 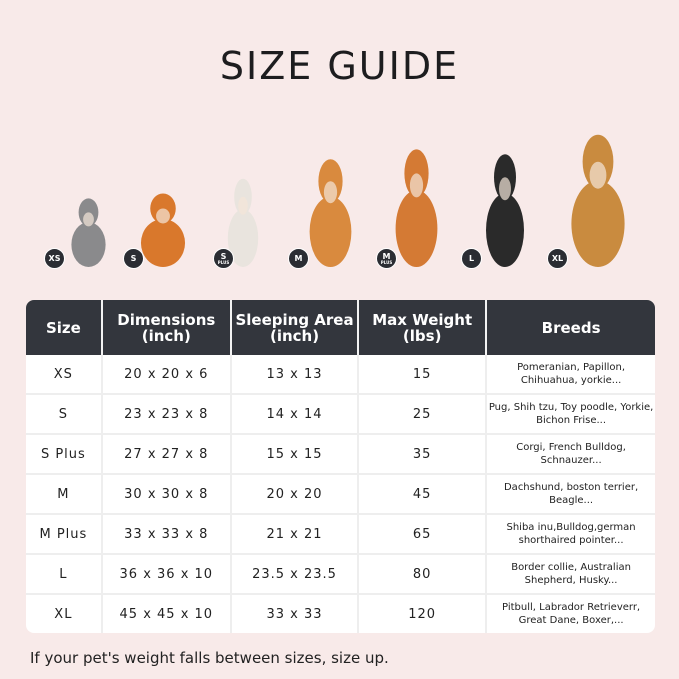 What do you see at coordinates (167, 375) in the screenshot?
I see `table-cell: 20 x 20 x 6` at bounding box center [167, 375].